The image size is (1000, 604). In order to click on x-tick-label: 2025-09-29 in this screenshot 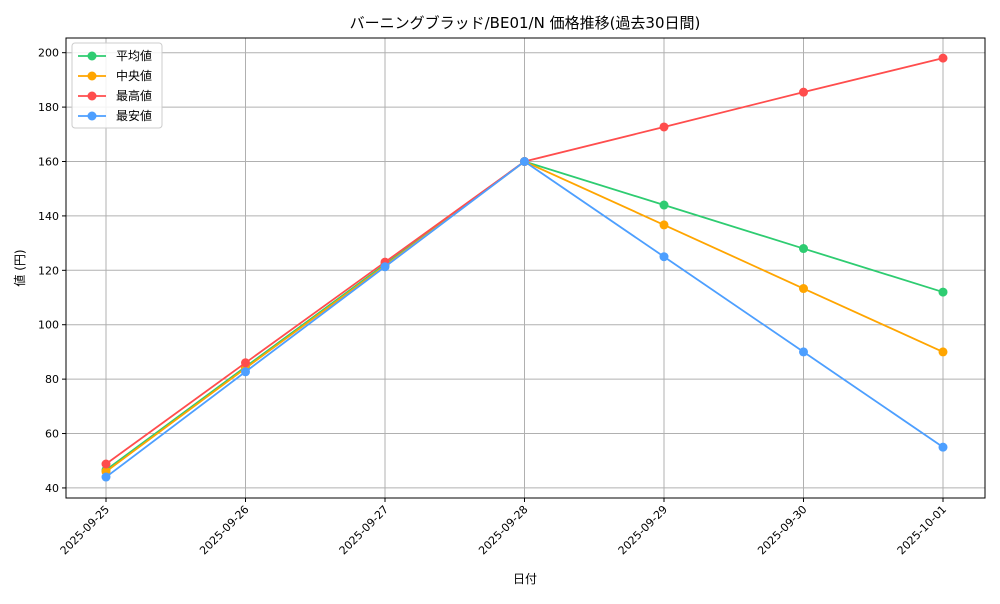, I will do `click(643, 530)`.